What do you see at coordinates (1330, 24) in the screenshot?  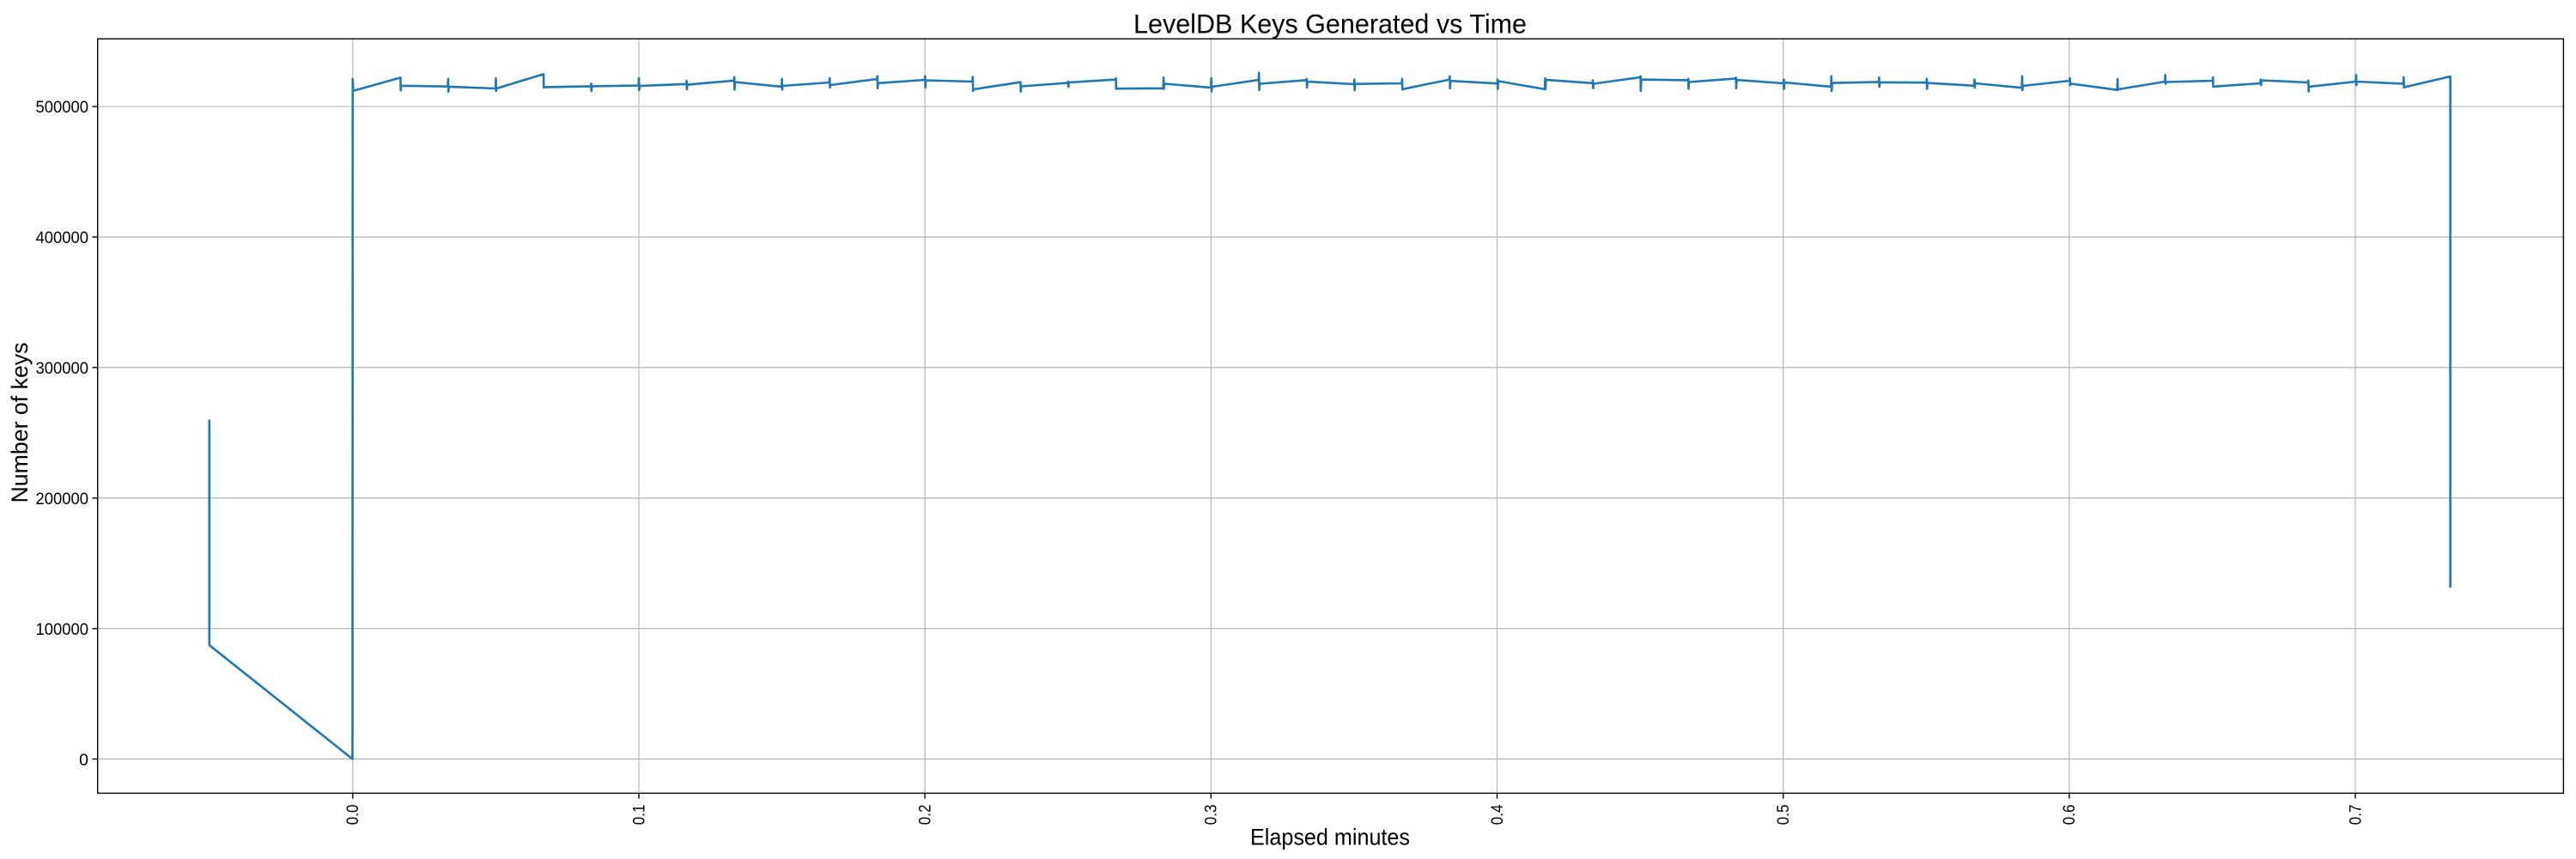 I see `svg-text: LevelDB Keys Generated vs Time` at bounding box center [1330, 24].